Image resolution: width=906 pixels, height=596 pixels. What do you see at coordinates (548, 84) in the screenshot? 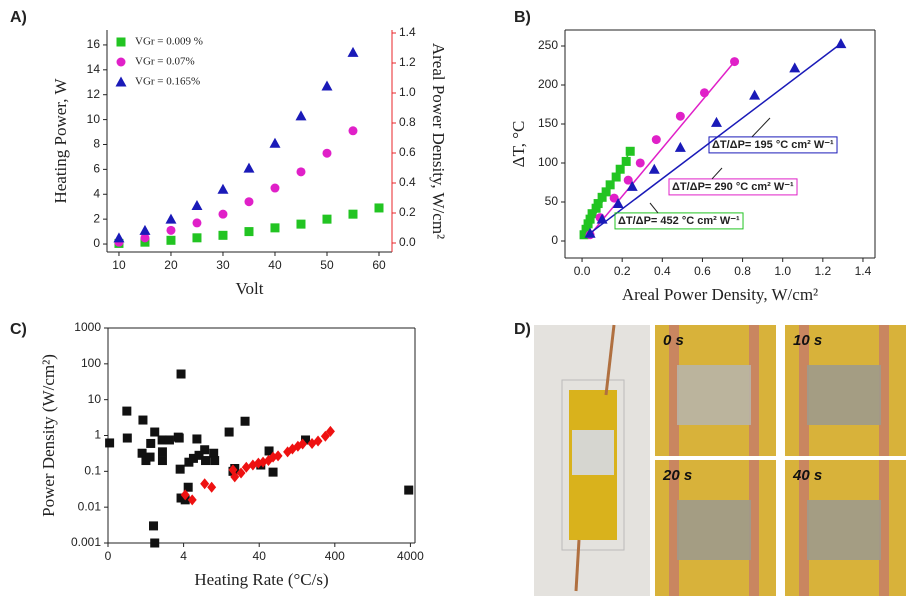
I see `y-tick-label: 200` at bounding box center [548, 84].